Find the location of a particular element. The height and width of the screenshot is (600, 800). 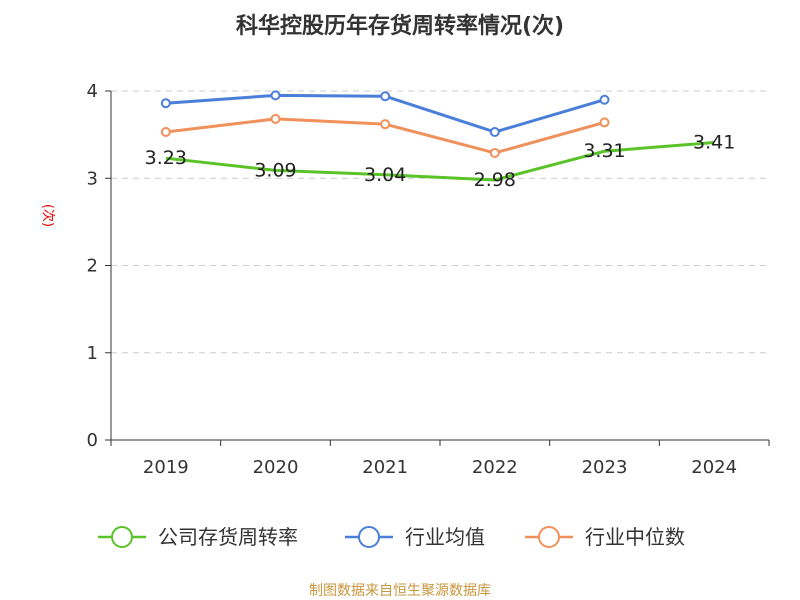

y-tick-label: 2 is located at coordinates (92, 266).